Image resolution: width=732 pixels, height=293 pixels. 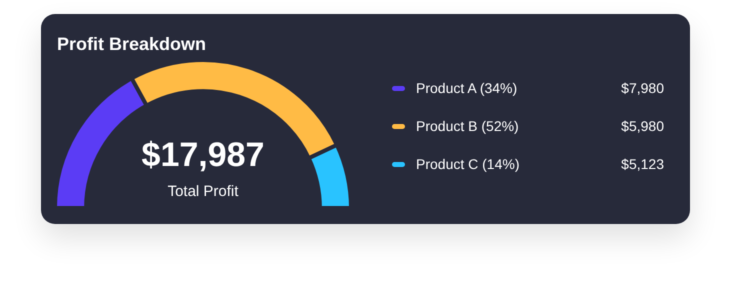 What do you see at coordinates (642, 164) in the screenshot?
I see `text: $5,123` at bounding box center [642, 164].